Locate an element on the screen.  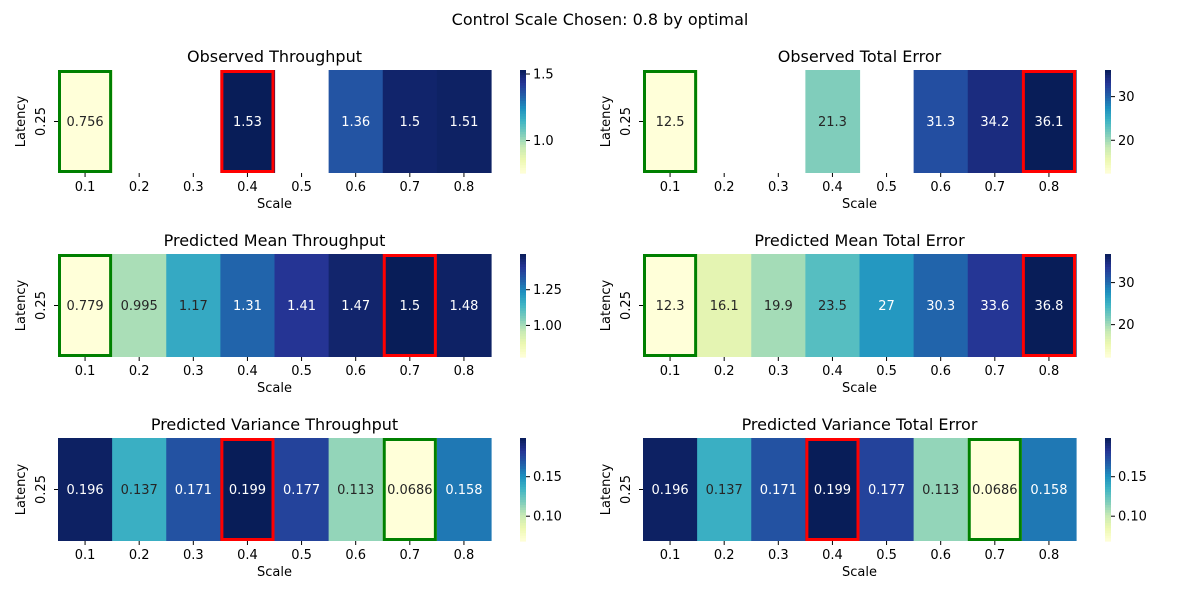
colorbar-tick-label: 1.0 is located at coordinates (543, 141).